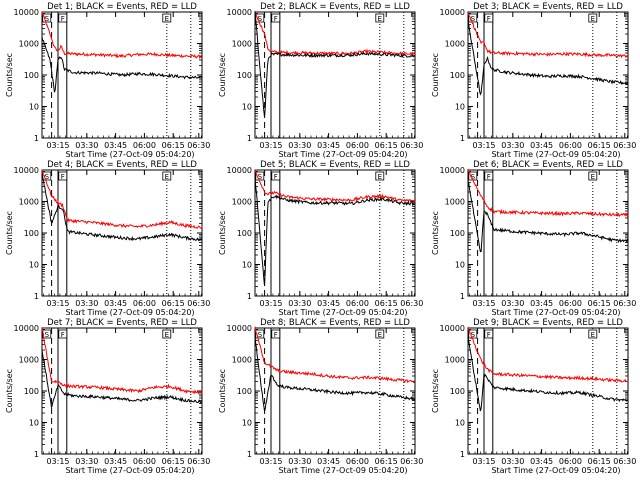 The image size is (640, 480). I want to click on panel-title: Det 8; BLACK = Events, RED = LLD, so click(335, 323).